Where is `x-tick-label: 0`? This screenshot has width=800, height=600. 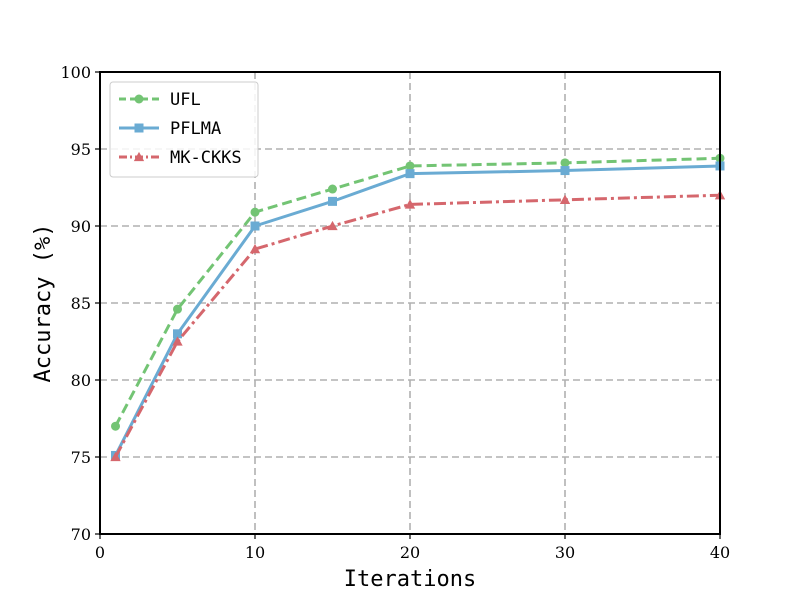
x-tick-label: 0 is located at coordinates (100, 552).